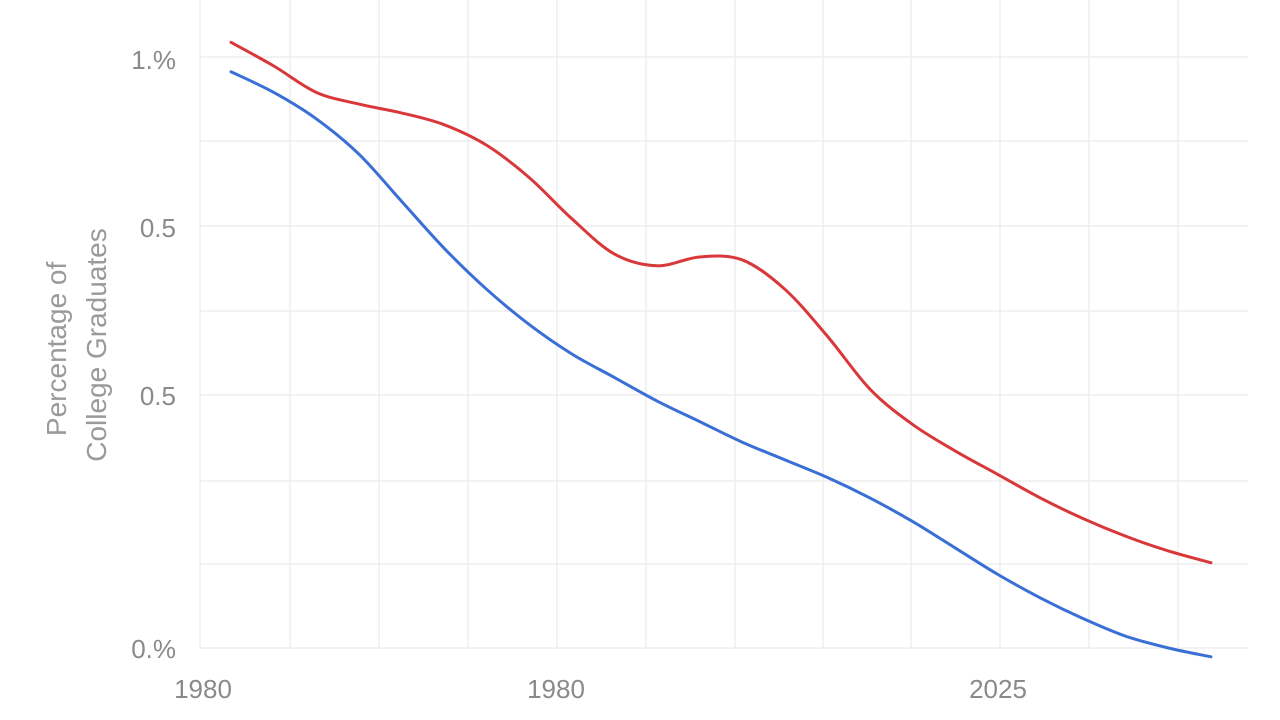 The image size is (1280, 720). Describe the element at coordinates (600, 689) in the screenshot. I see `x-axis-ticks: 1980 1980 2025` at that location.